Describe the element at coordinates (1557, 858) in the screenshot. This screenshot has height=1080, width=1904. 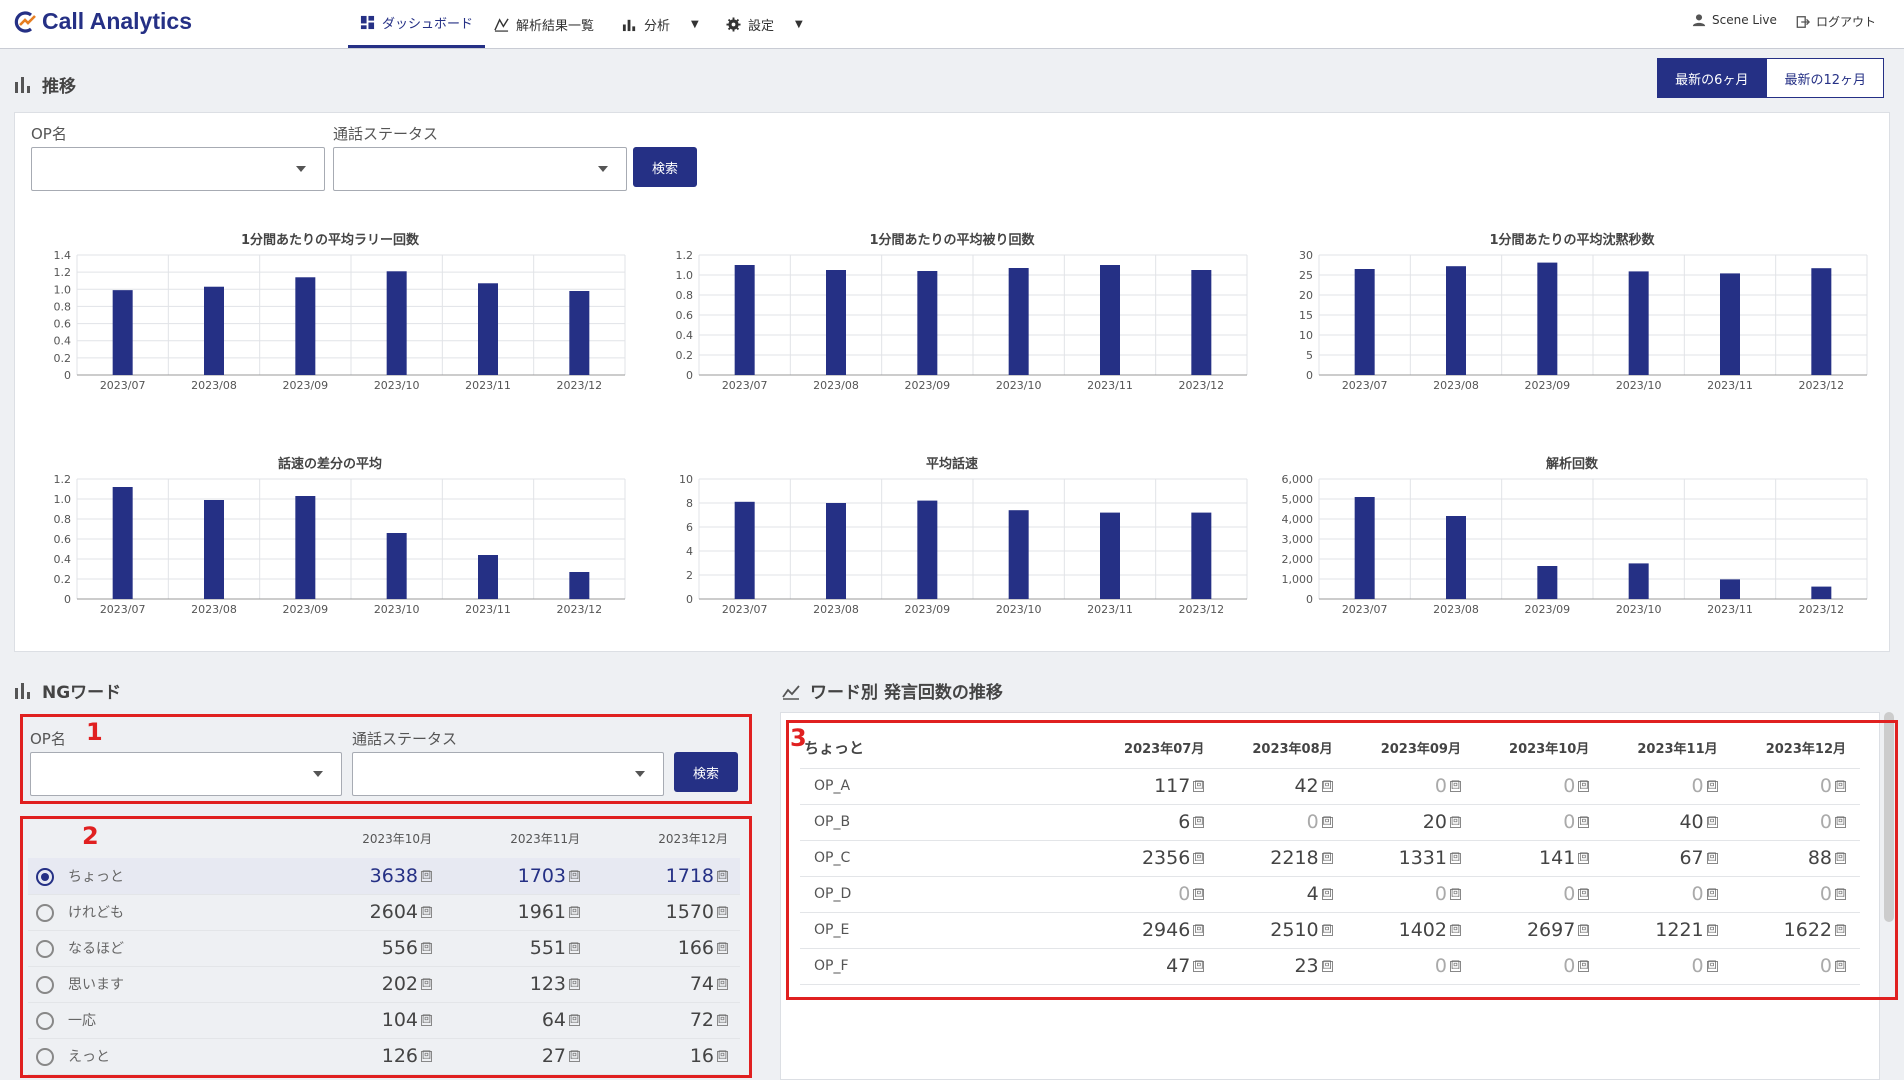
I see `word-trend-count-value: 141` at that location.